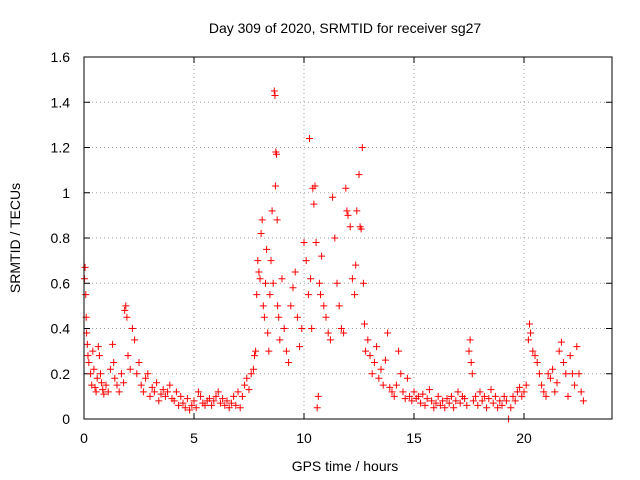 Image resolution: width=640 pixels, height=480 pixels. I want to click on y-tick-label: 0, so click(66, 419).